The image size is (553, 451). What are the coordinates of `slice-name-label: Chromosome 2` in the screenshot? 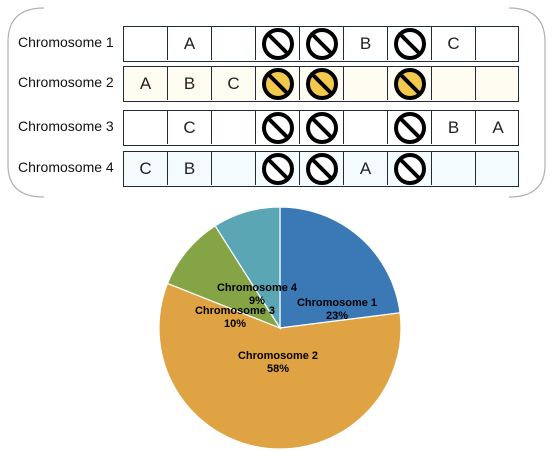 It's located at (278, 356).